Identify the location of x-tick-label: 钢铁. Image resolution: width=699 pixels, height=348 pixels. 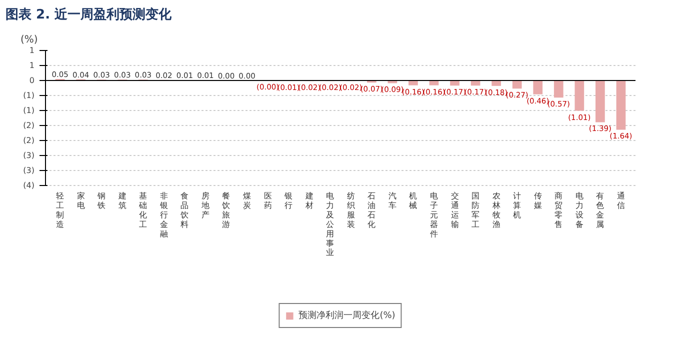
(101, 201).